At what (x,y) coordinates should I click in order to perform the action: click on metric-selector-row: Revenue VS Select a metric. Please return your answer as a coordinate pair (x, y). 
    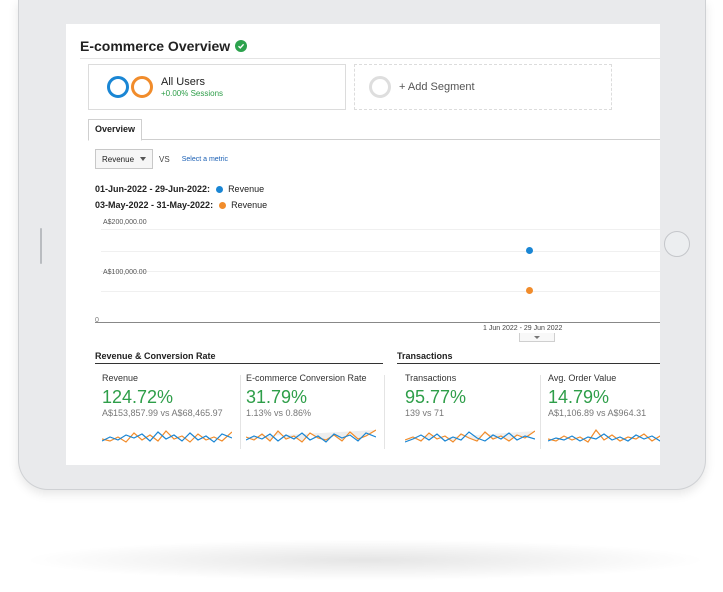
    Looking at the image, I should click on (161, 159).